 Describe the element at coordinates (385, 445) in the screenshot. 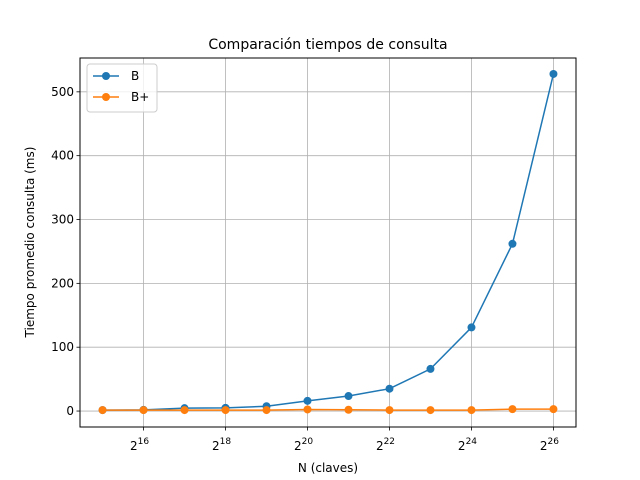

I see `x-tick-label: 222` at that location.